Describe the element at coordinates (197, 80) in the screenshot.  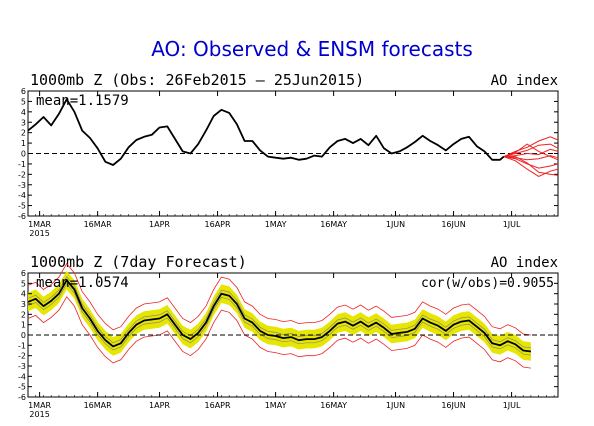
I see `panel-label: 1000mb Z (Obs: 26Feb2015 – 25Jun2015)` at that location.